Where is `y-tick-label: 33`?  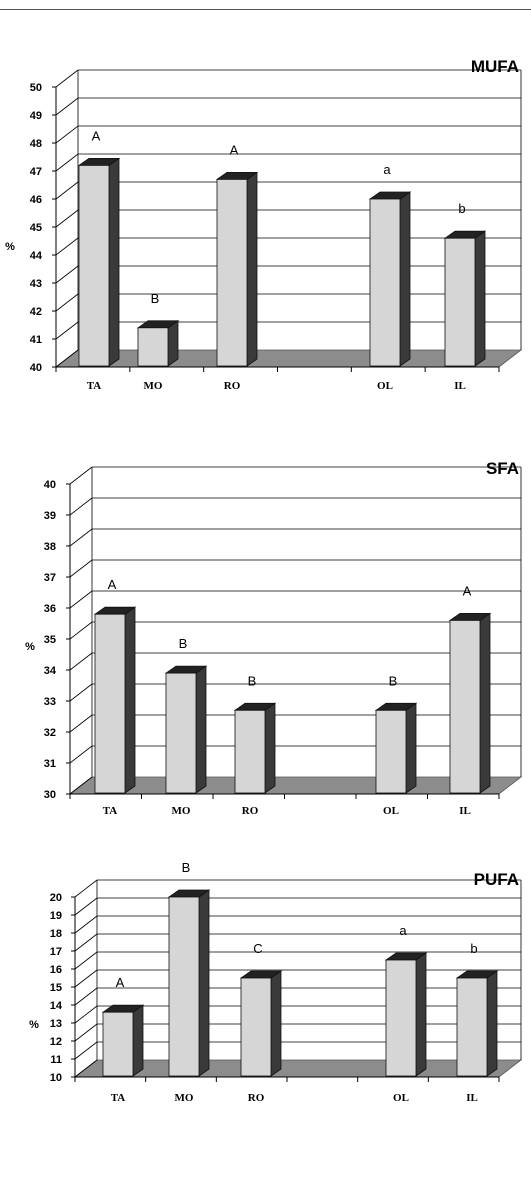 y-tick-label: 33 is located at coordinates (50, 702).